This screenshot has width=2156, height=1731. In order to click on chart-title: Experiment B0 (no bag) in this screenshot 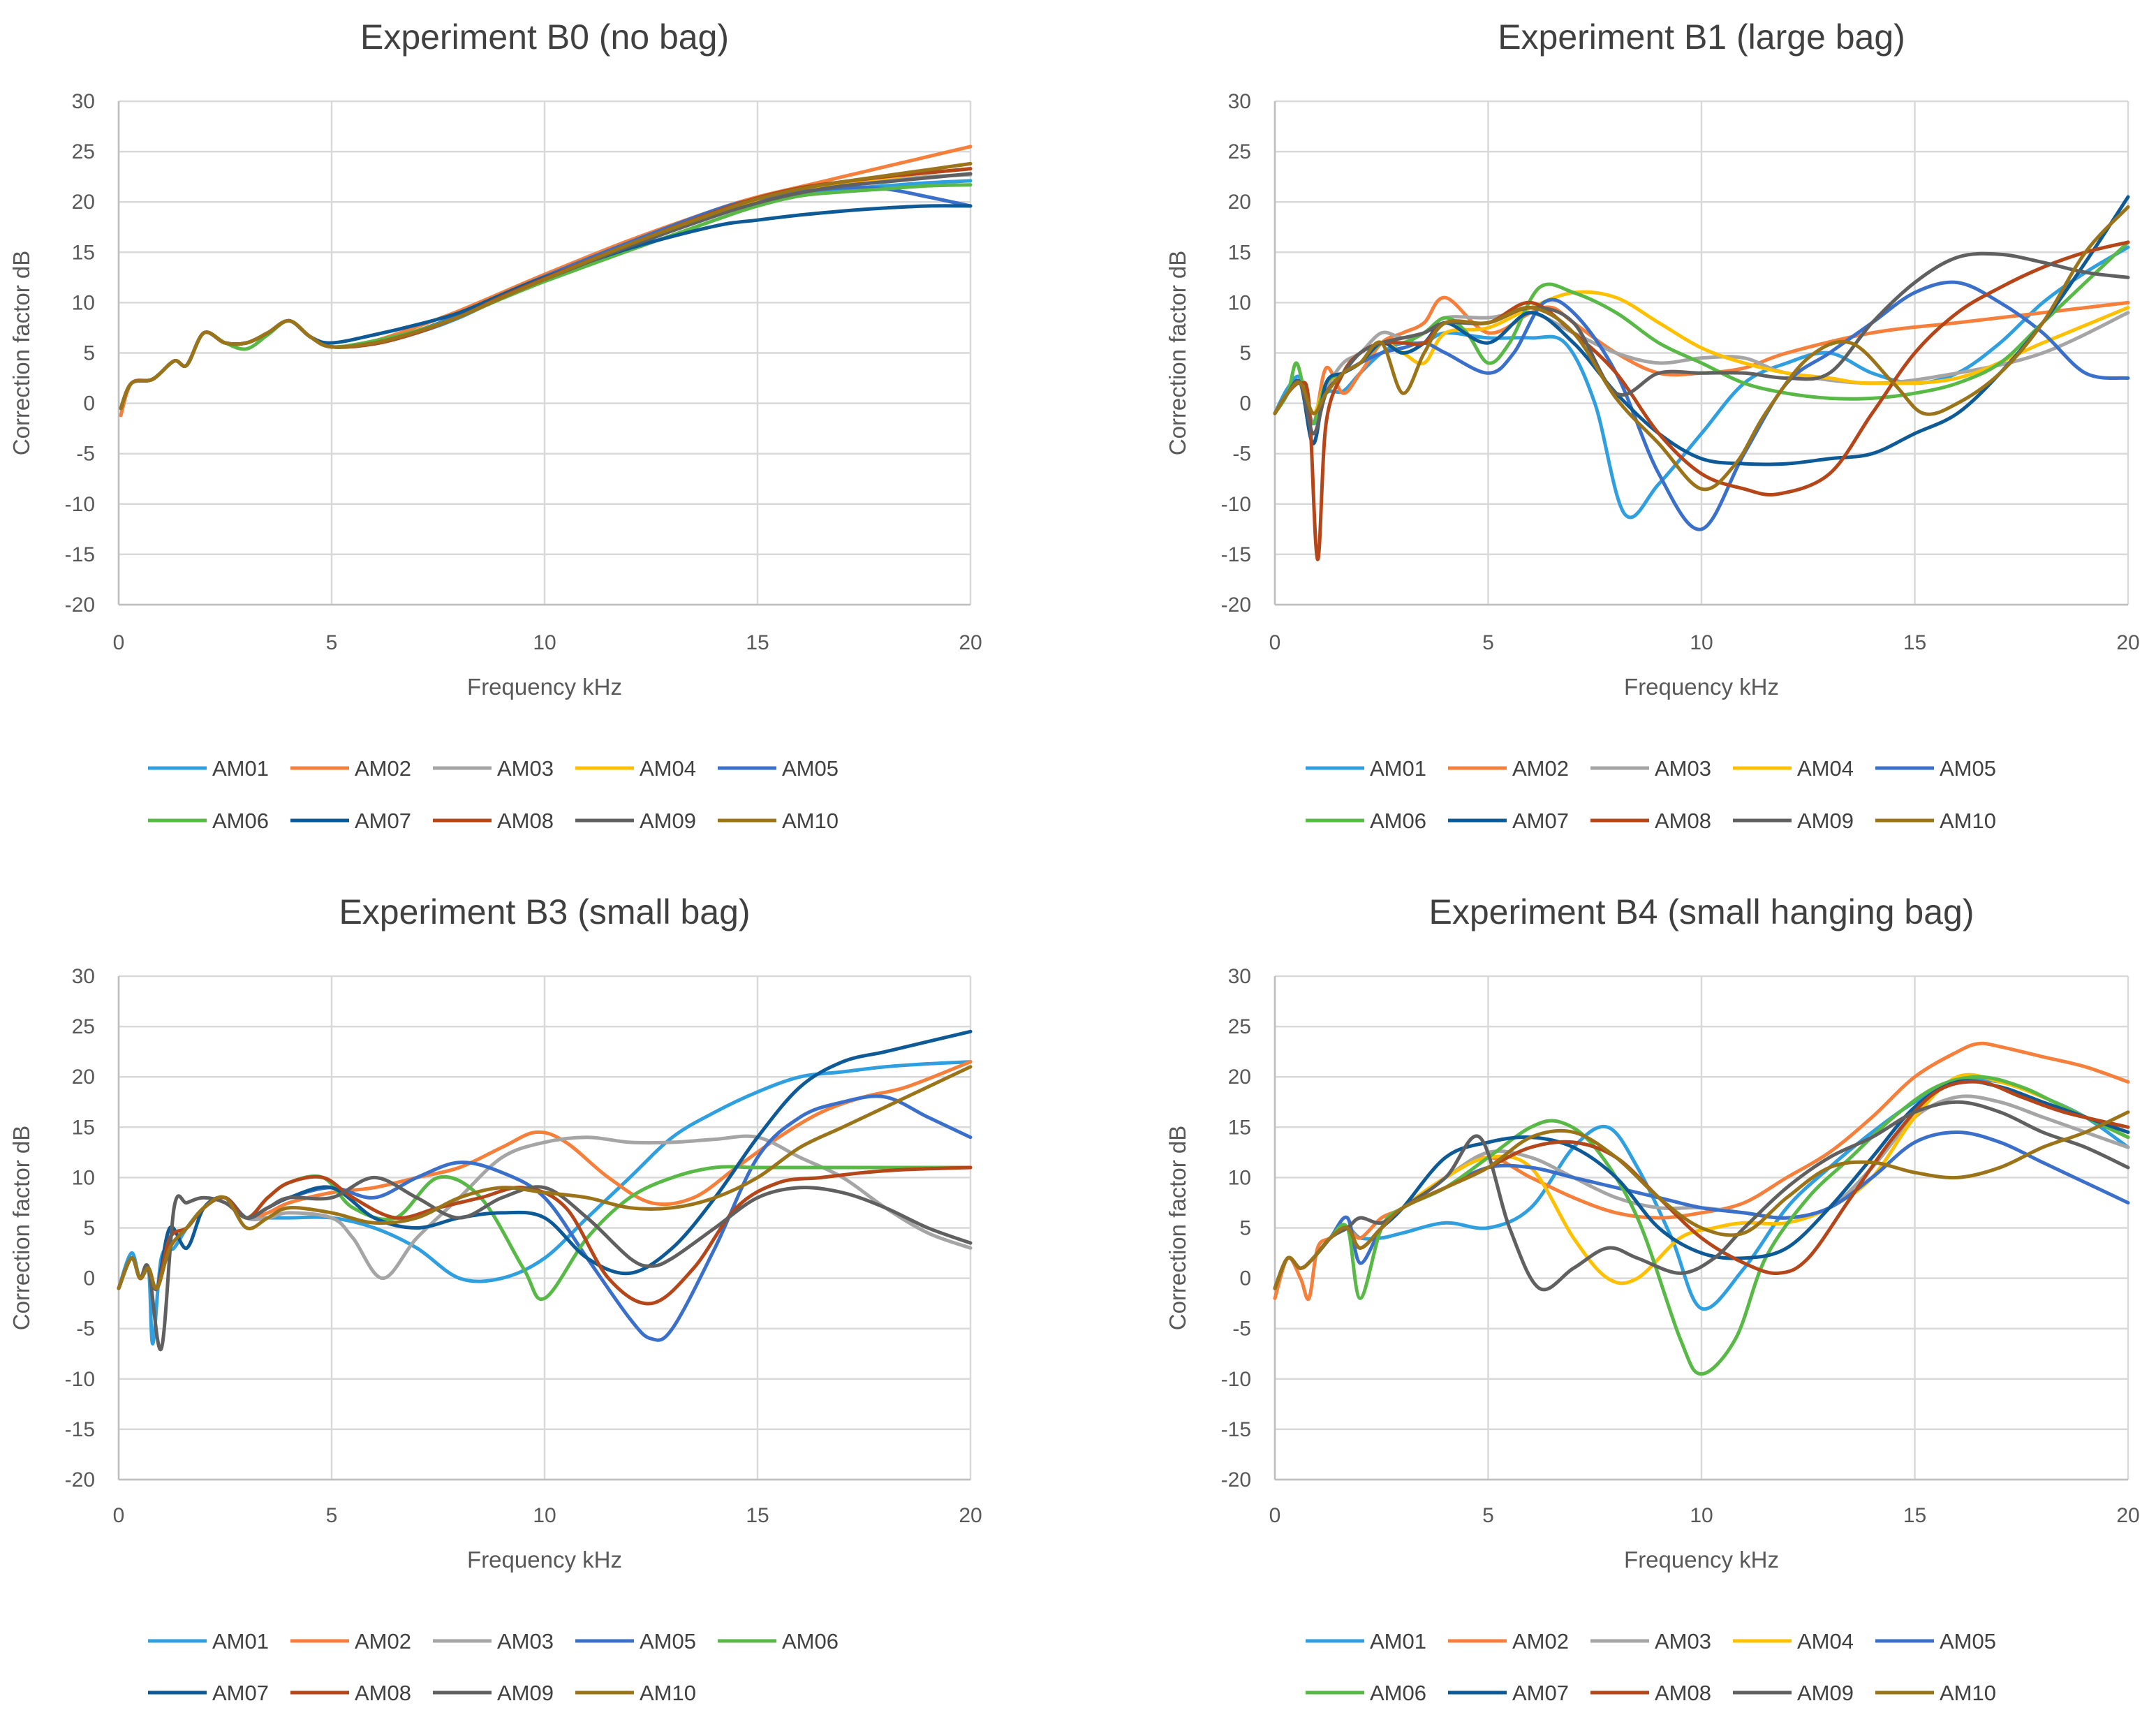, I will do `click(544, 37)`.